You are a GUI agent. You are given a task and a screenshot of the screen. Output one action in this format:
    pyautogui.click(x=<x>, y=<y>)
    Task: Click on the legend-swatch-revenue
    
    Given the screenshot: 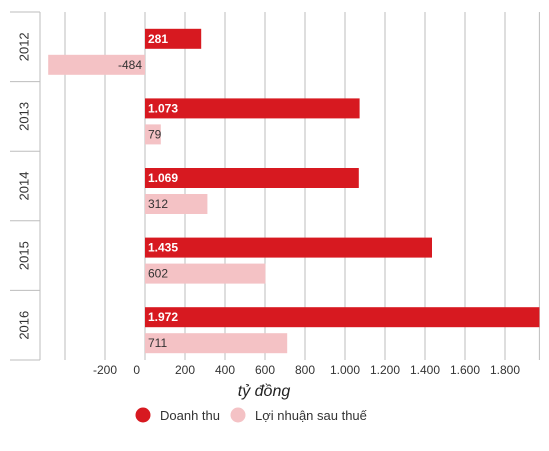 What is the action you would take?
    pyautogui.click(x=143, y=415)
    